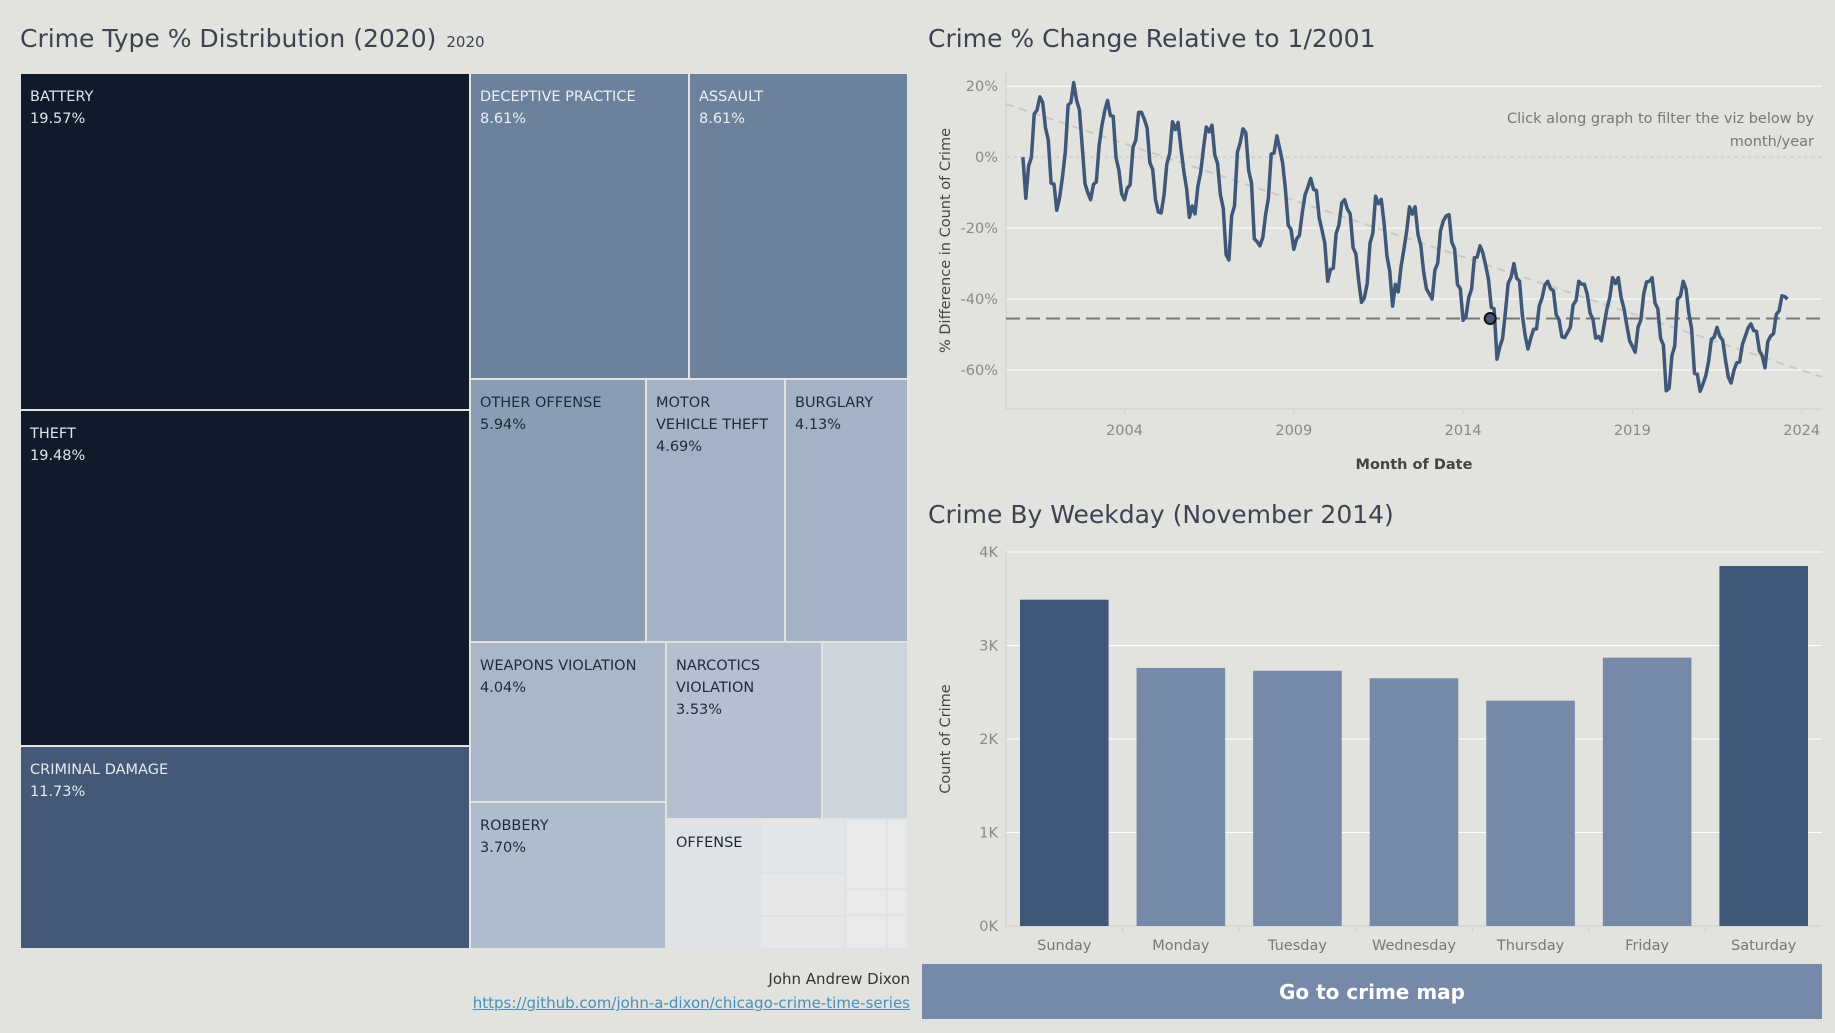  Describe the element at coordinates (715, 510) in the screenshot. I see `treemap-tile-motor-vehicle-theft: MOTOR VEHICLE THEFT 4.69%` at that location.